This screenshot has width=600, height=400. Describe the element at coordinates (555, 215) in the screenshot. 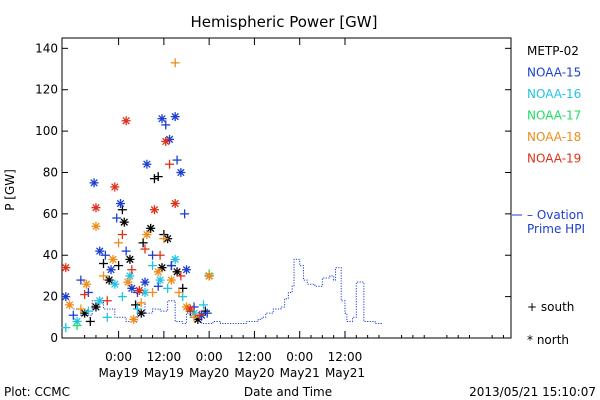

I see `legend-ovation-line1: – Ovation` at that location.